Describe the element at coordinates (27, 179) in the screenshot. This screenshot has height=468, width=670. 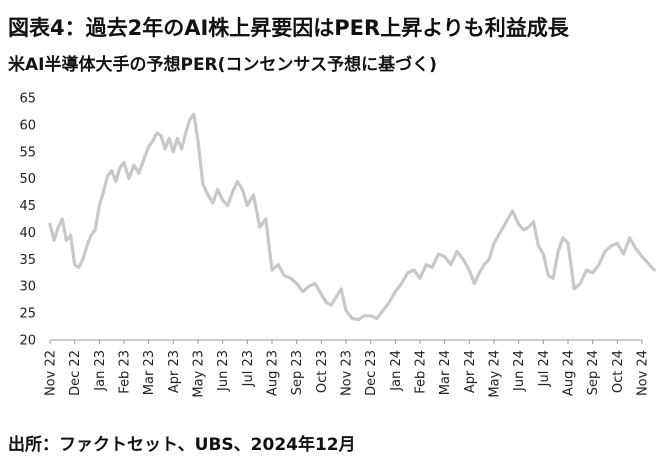
I see `y-tick-label: 50` at that location.